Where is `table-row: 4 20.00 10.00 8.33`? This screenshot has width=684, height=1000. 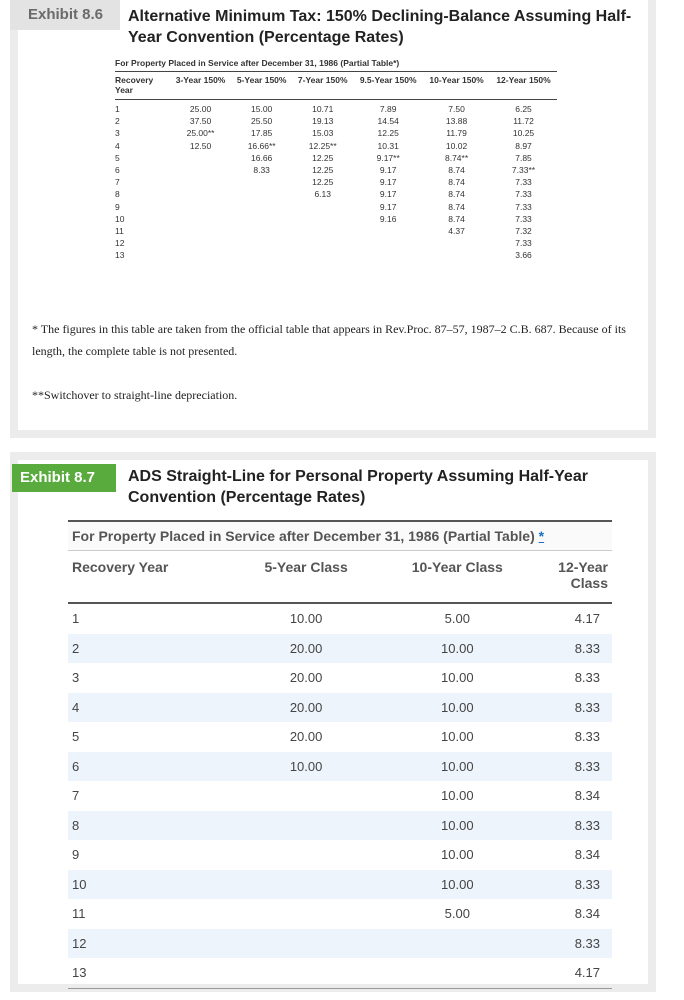
table-row: 4 20.00 10.00 8.33 is located at coordinates (340, 707).